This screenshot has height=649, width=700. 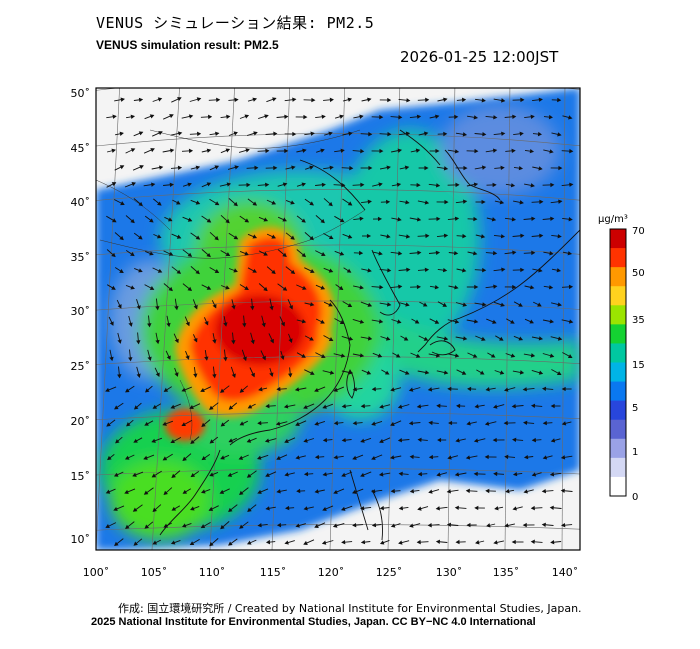 What do you see at coordinates (613, 219) in the screenshot?
I see `colorbar-unit: μg/m³` at bounding box center [613, 219].